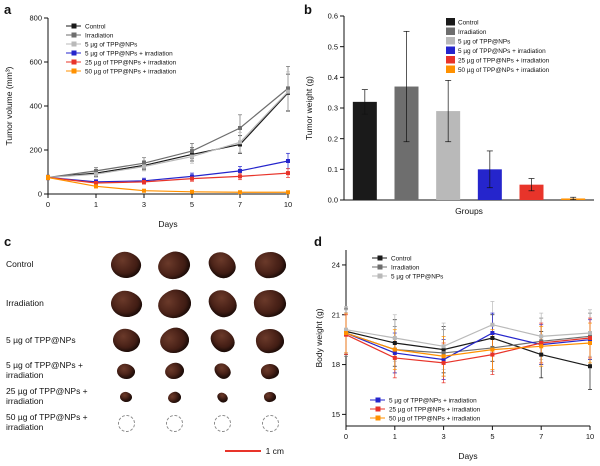 The width and height of the screenshot is (600, 466). I want to click on svg-text: 400, so click(35, 106).